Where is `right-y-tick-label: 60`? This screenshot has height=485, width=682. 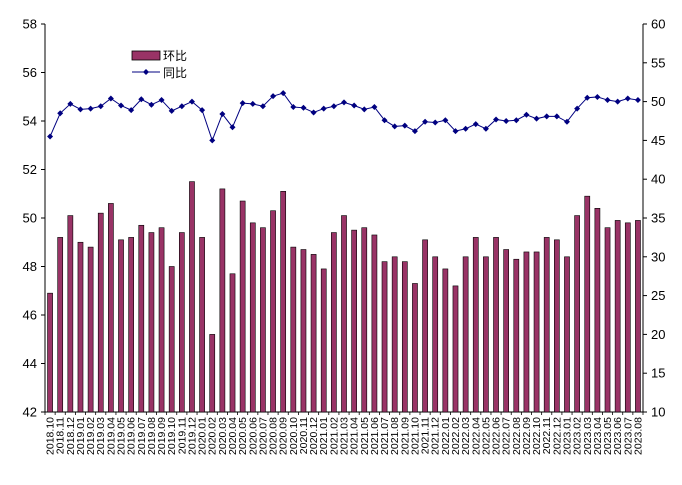 right-y-tick-label: 60 is located at coordinates (658, 24).